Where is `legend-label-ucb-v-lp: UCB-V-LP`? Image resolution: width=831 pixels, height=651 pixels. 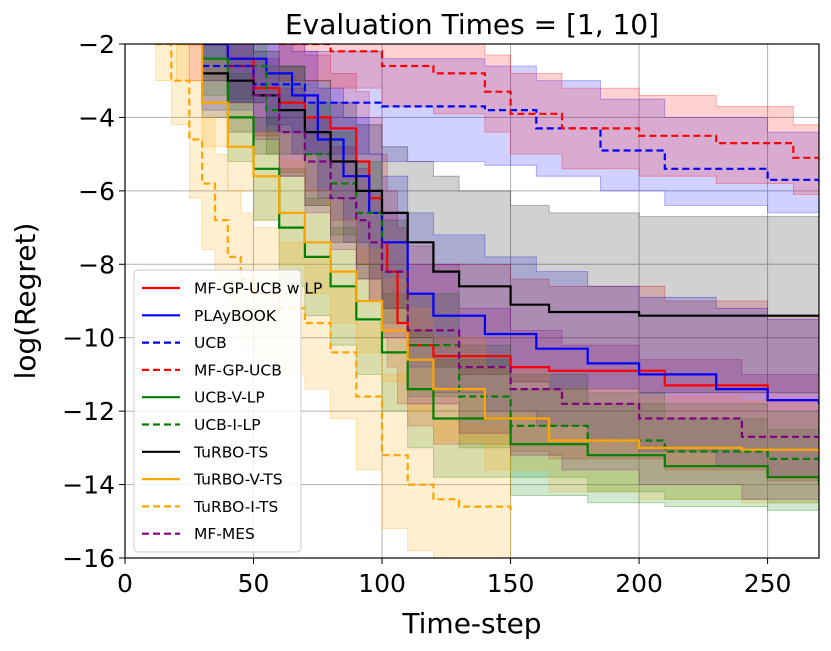 legend-label-ucb-v-lp: UCB-V-LP is located at coordinates (229, 398).